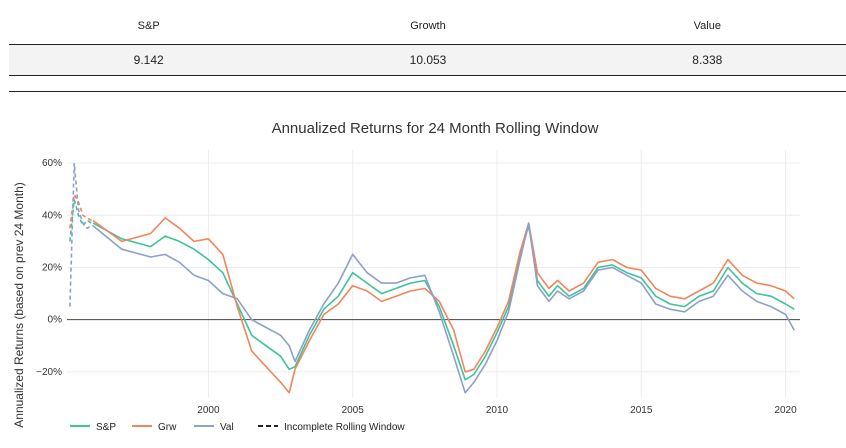  What do you see at coordinates (785, 410) in the screenshot?
I see `x-tick-label: 2020` at bounding box center [785, 410].